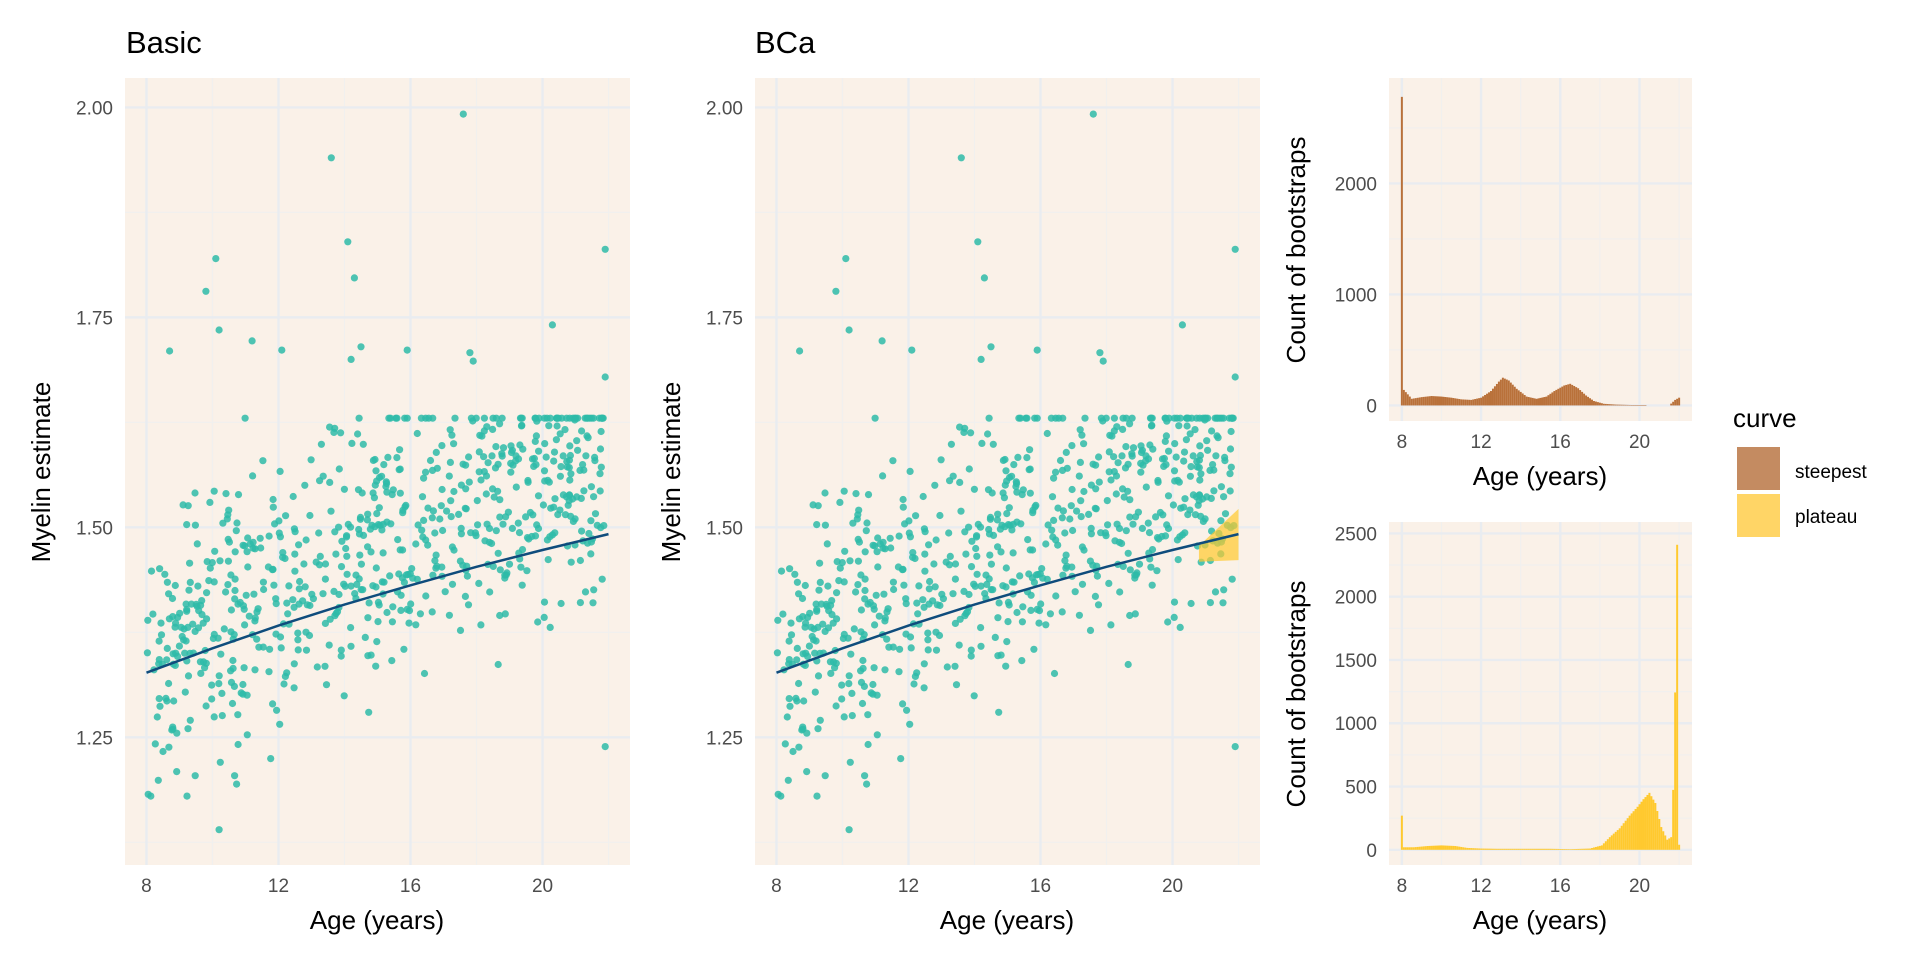 The width and height of the screenshot is (1920, 960). Describe the element at coordinates (724, 738) in the screenshot. I see `bca-y-tick-label: 1.25` at that location.